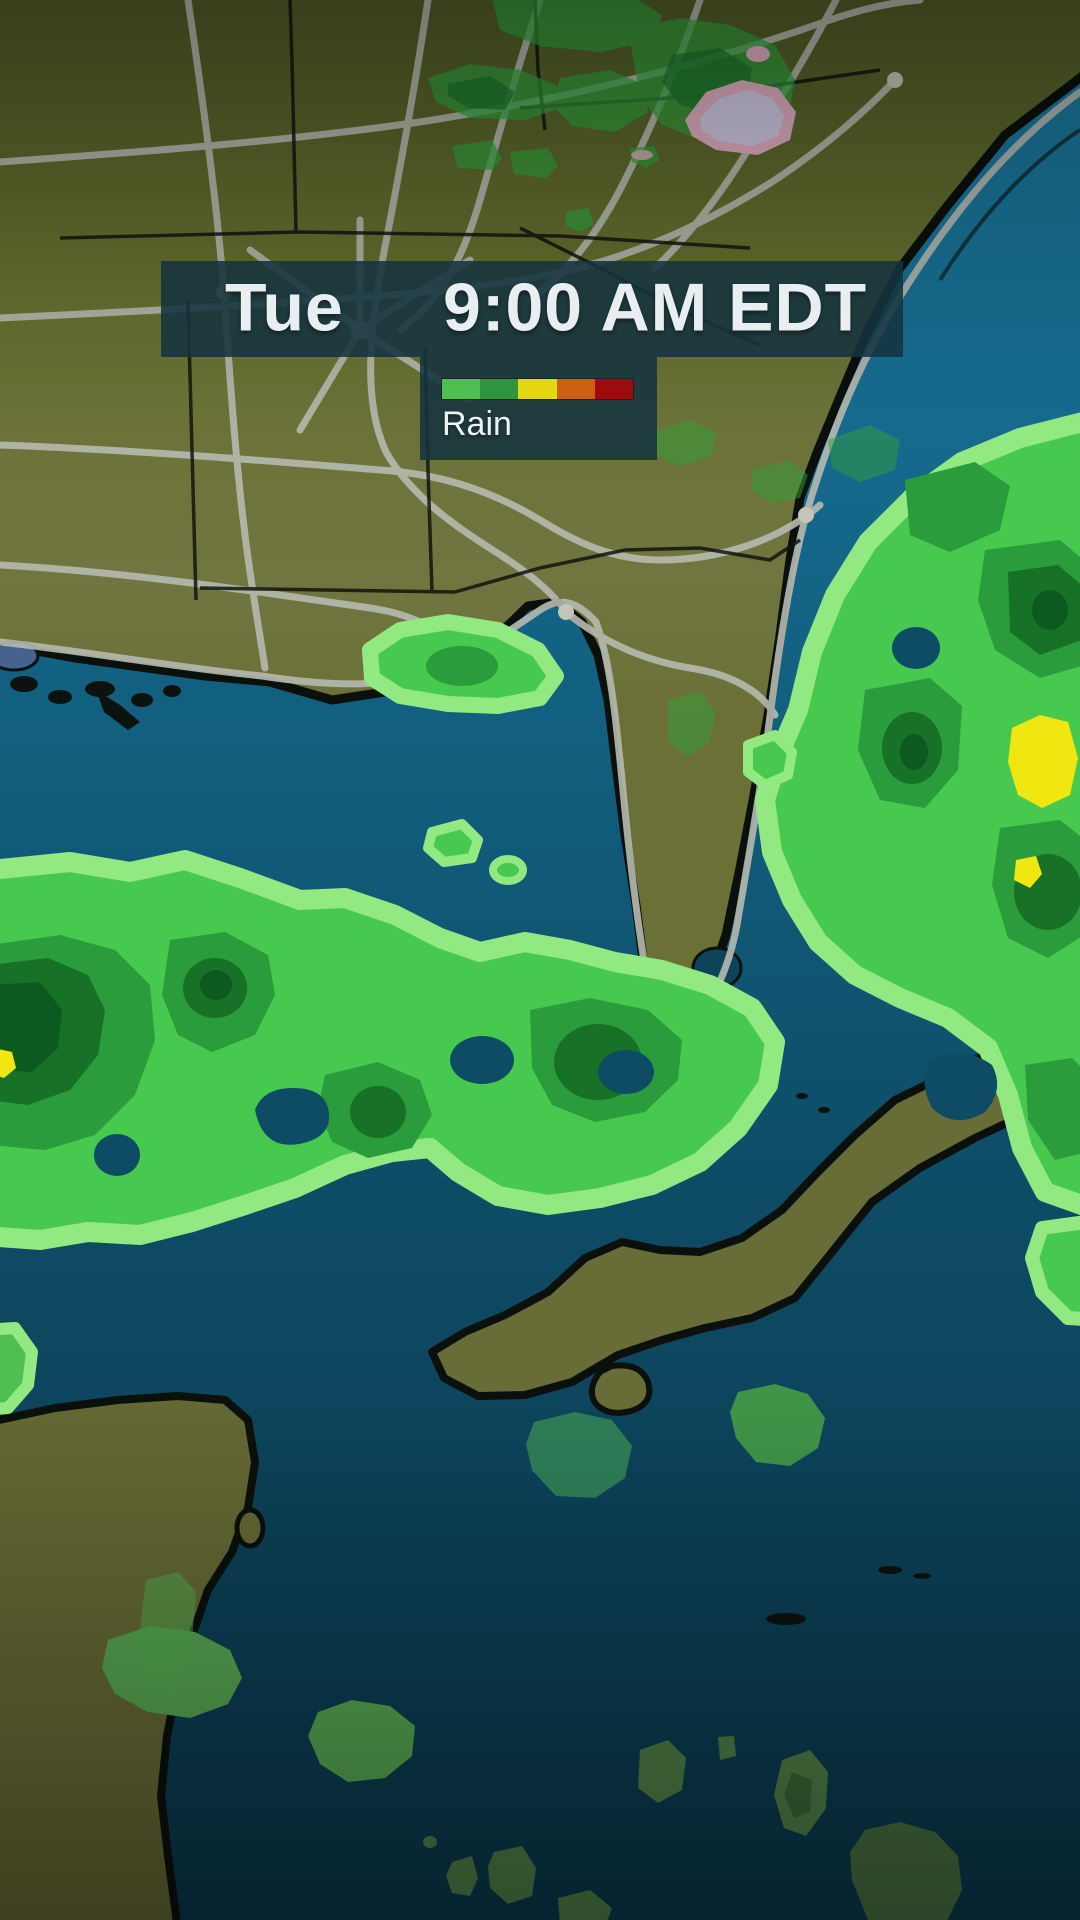 The height and width of the screenshot is (1920, 1080). Describe the element at coordinates (776, 588) in the screenshot. I see `rain-patches-georgia` at that location.